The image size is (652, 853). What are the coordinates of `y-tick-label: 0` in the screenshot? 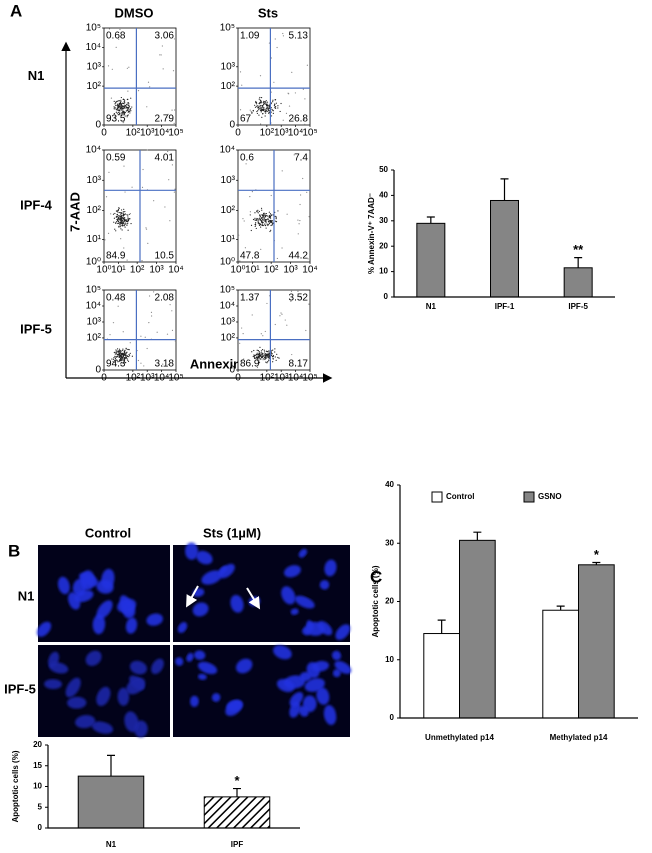 It's located at (232, 125).